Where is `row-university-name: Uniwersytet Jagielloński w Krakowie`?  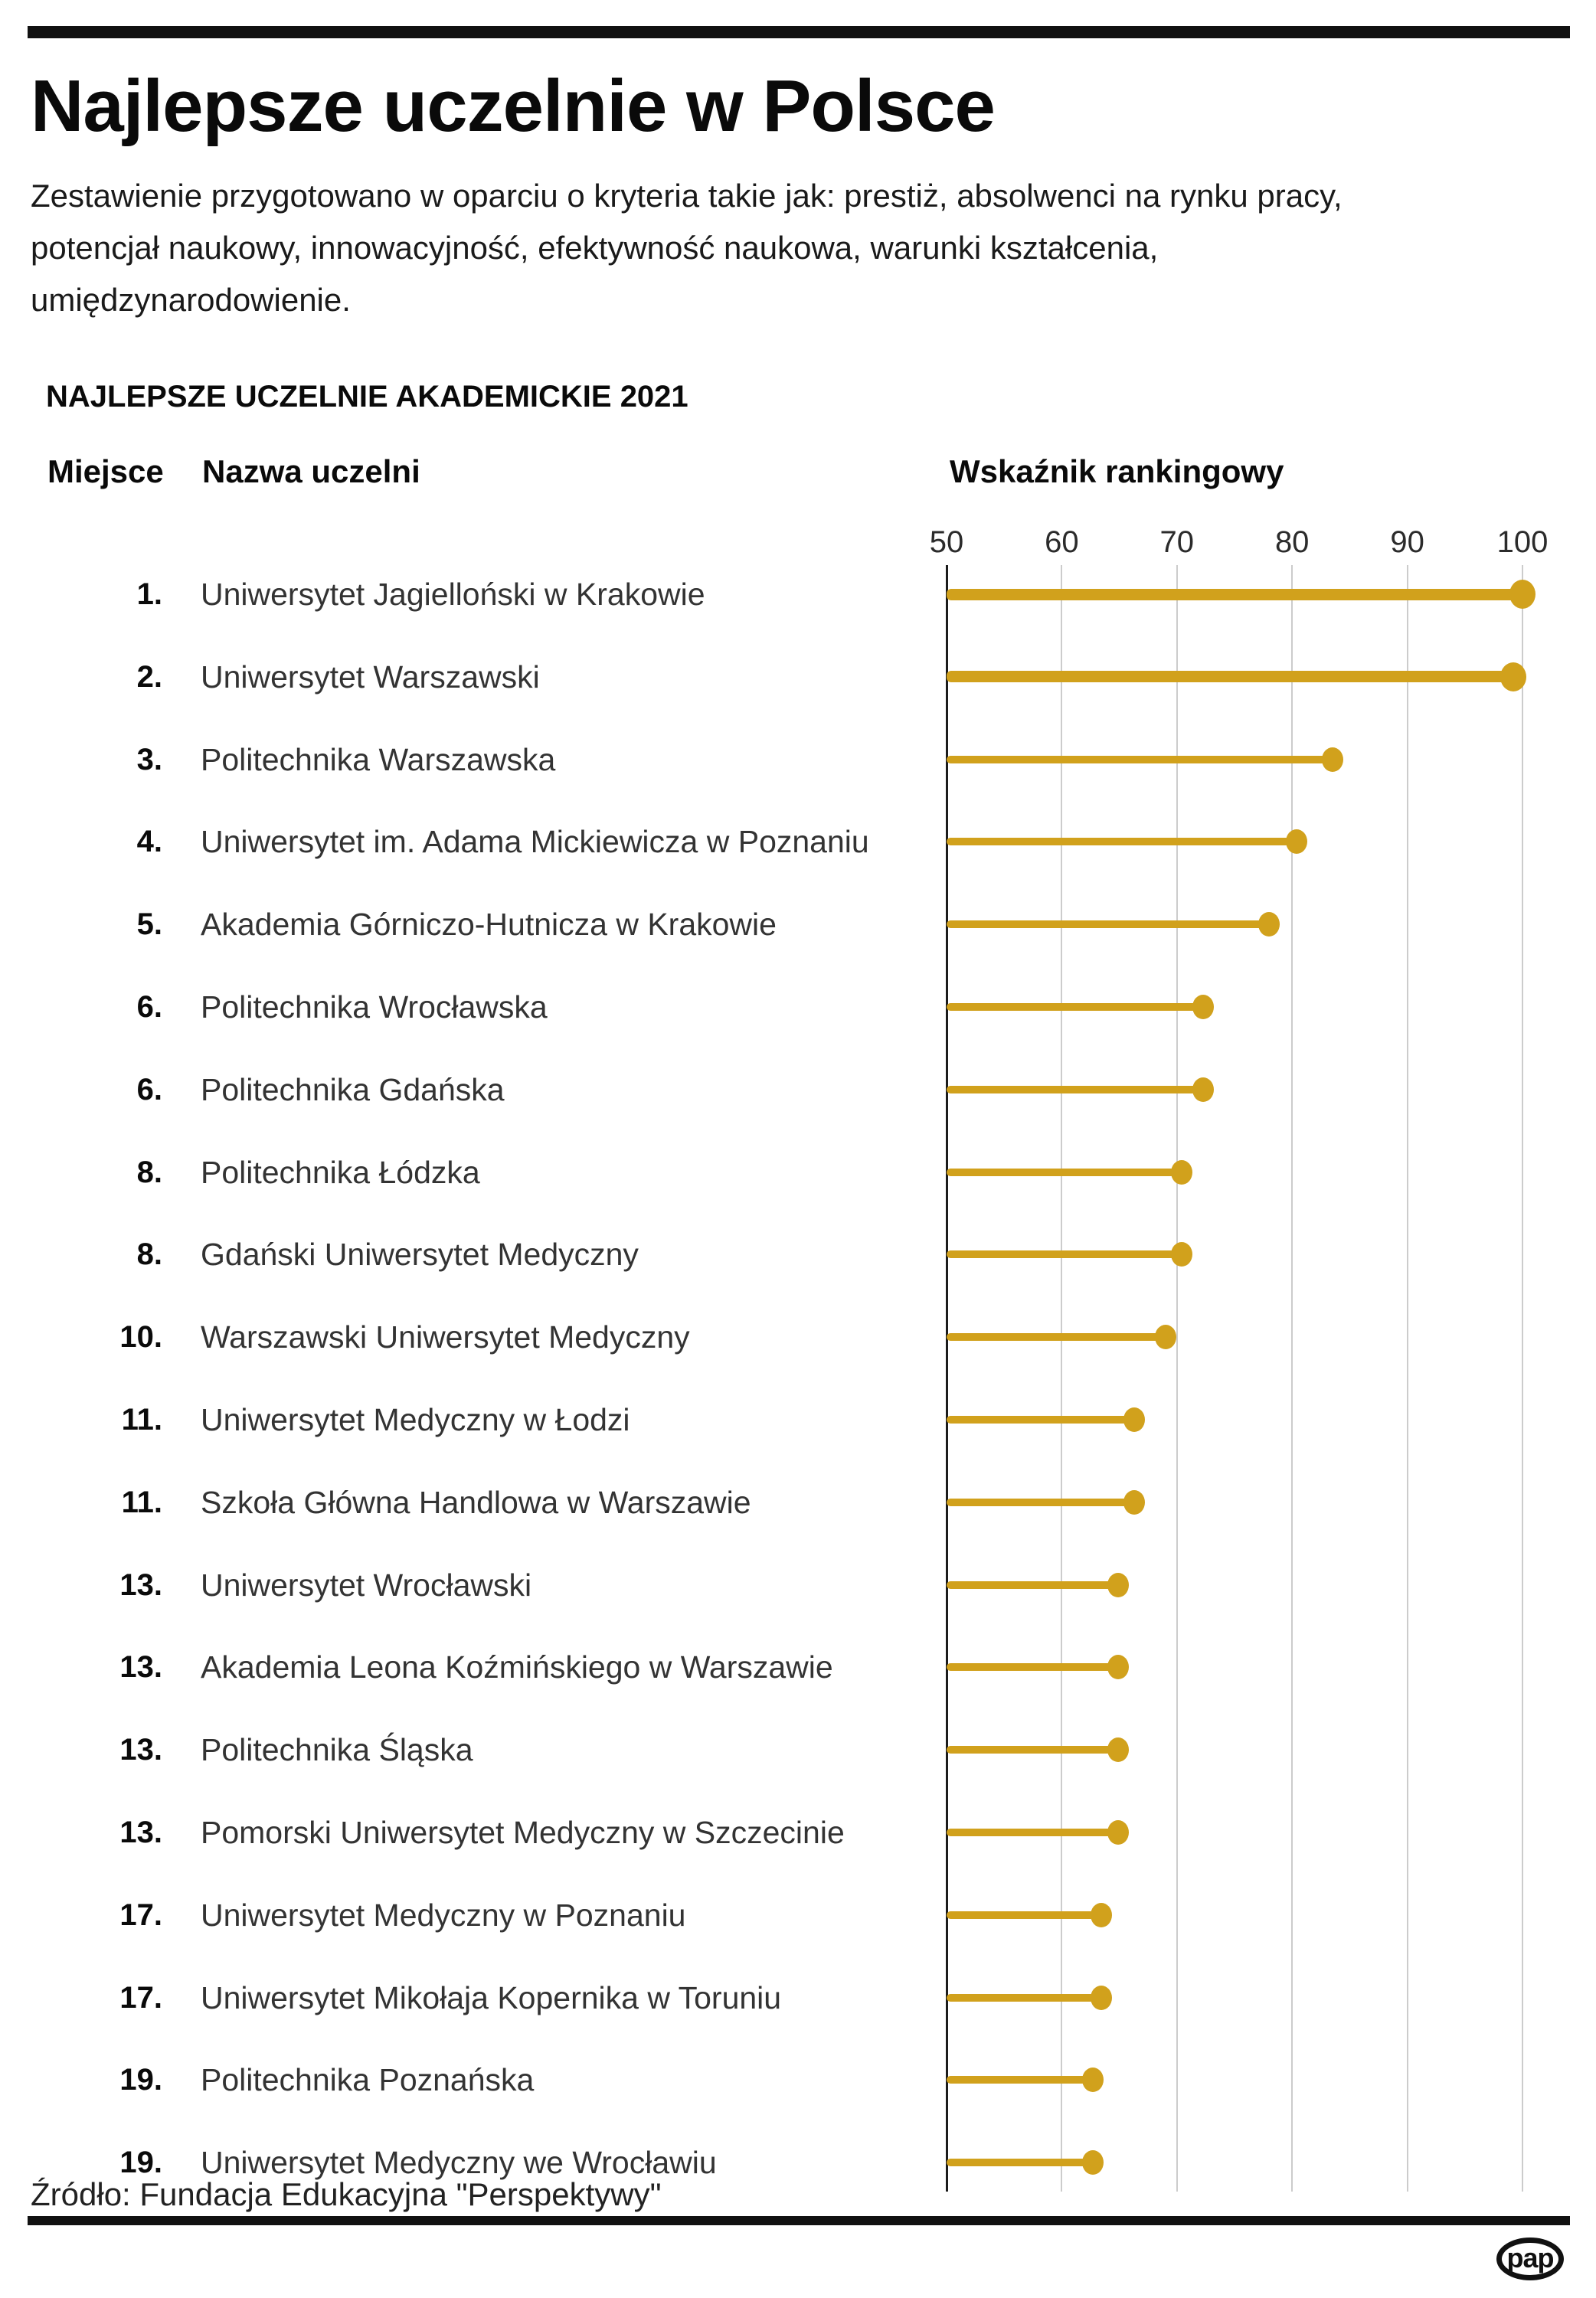
row-university-name: Uniwersytet Jagielloński w Krakowie is located at coordinates (453, 594).